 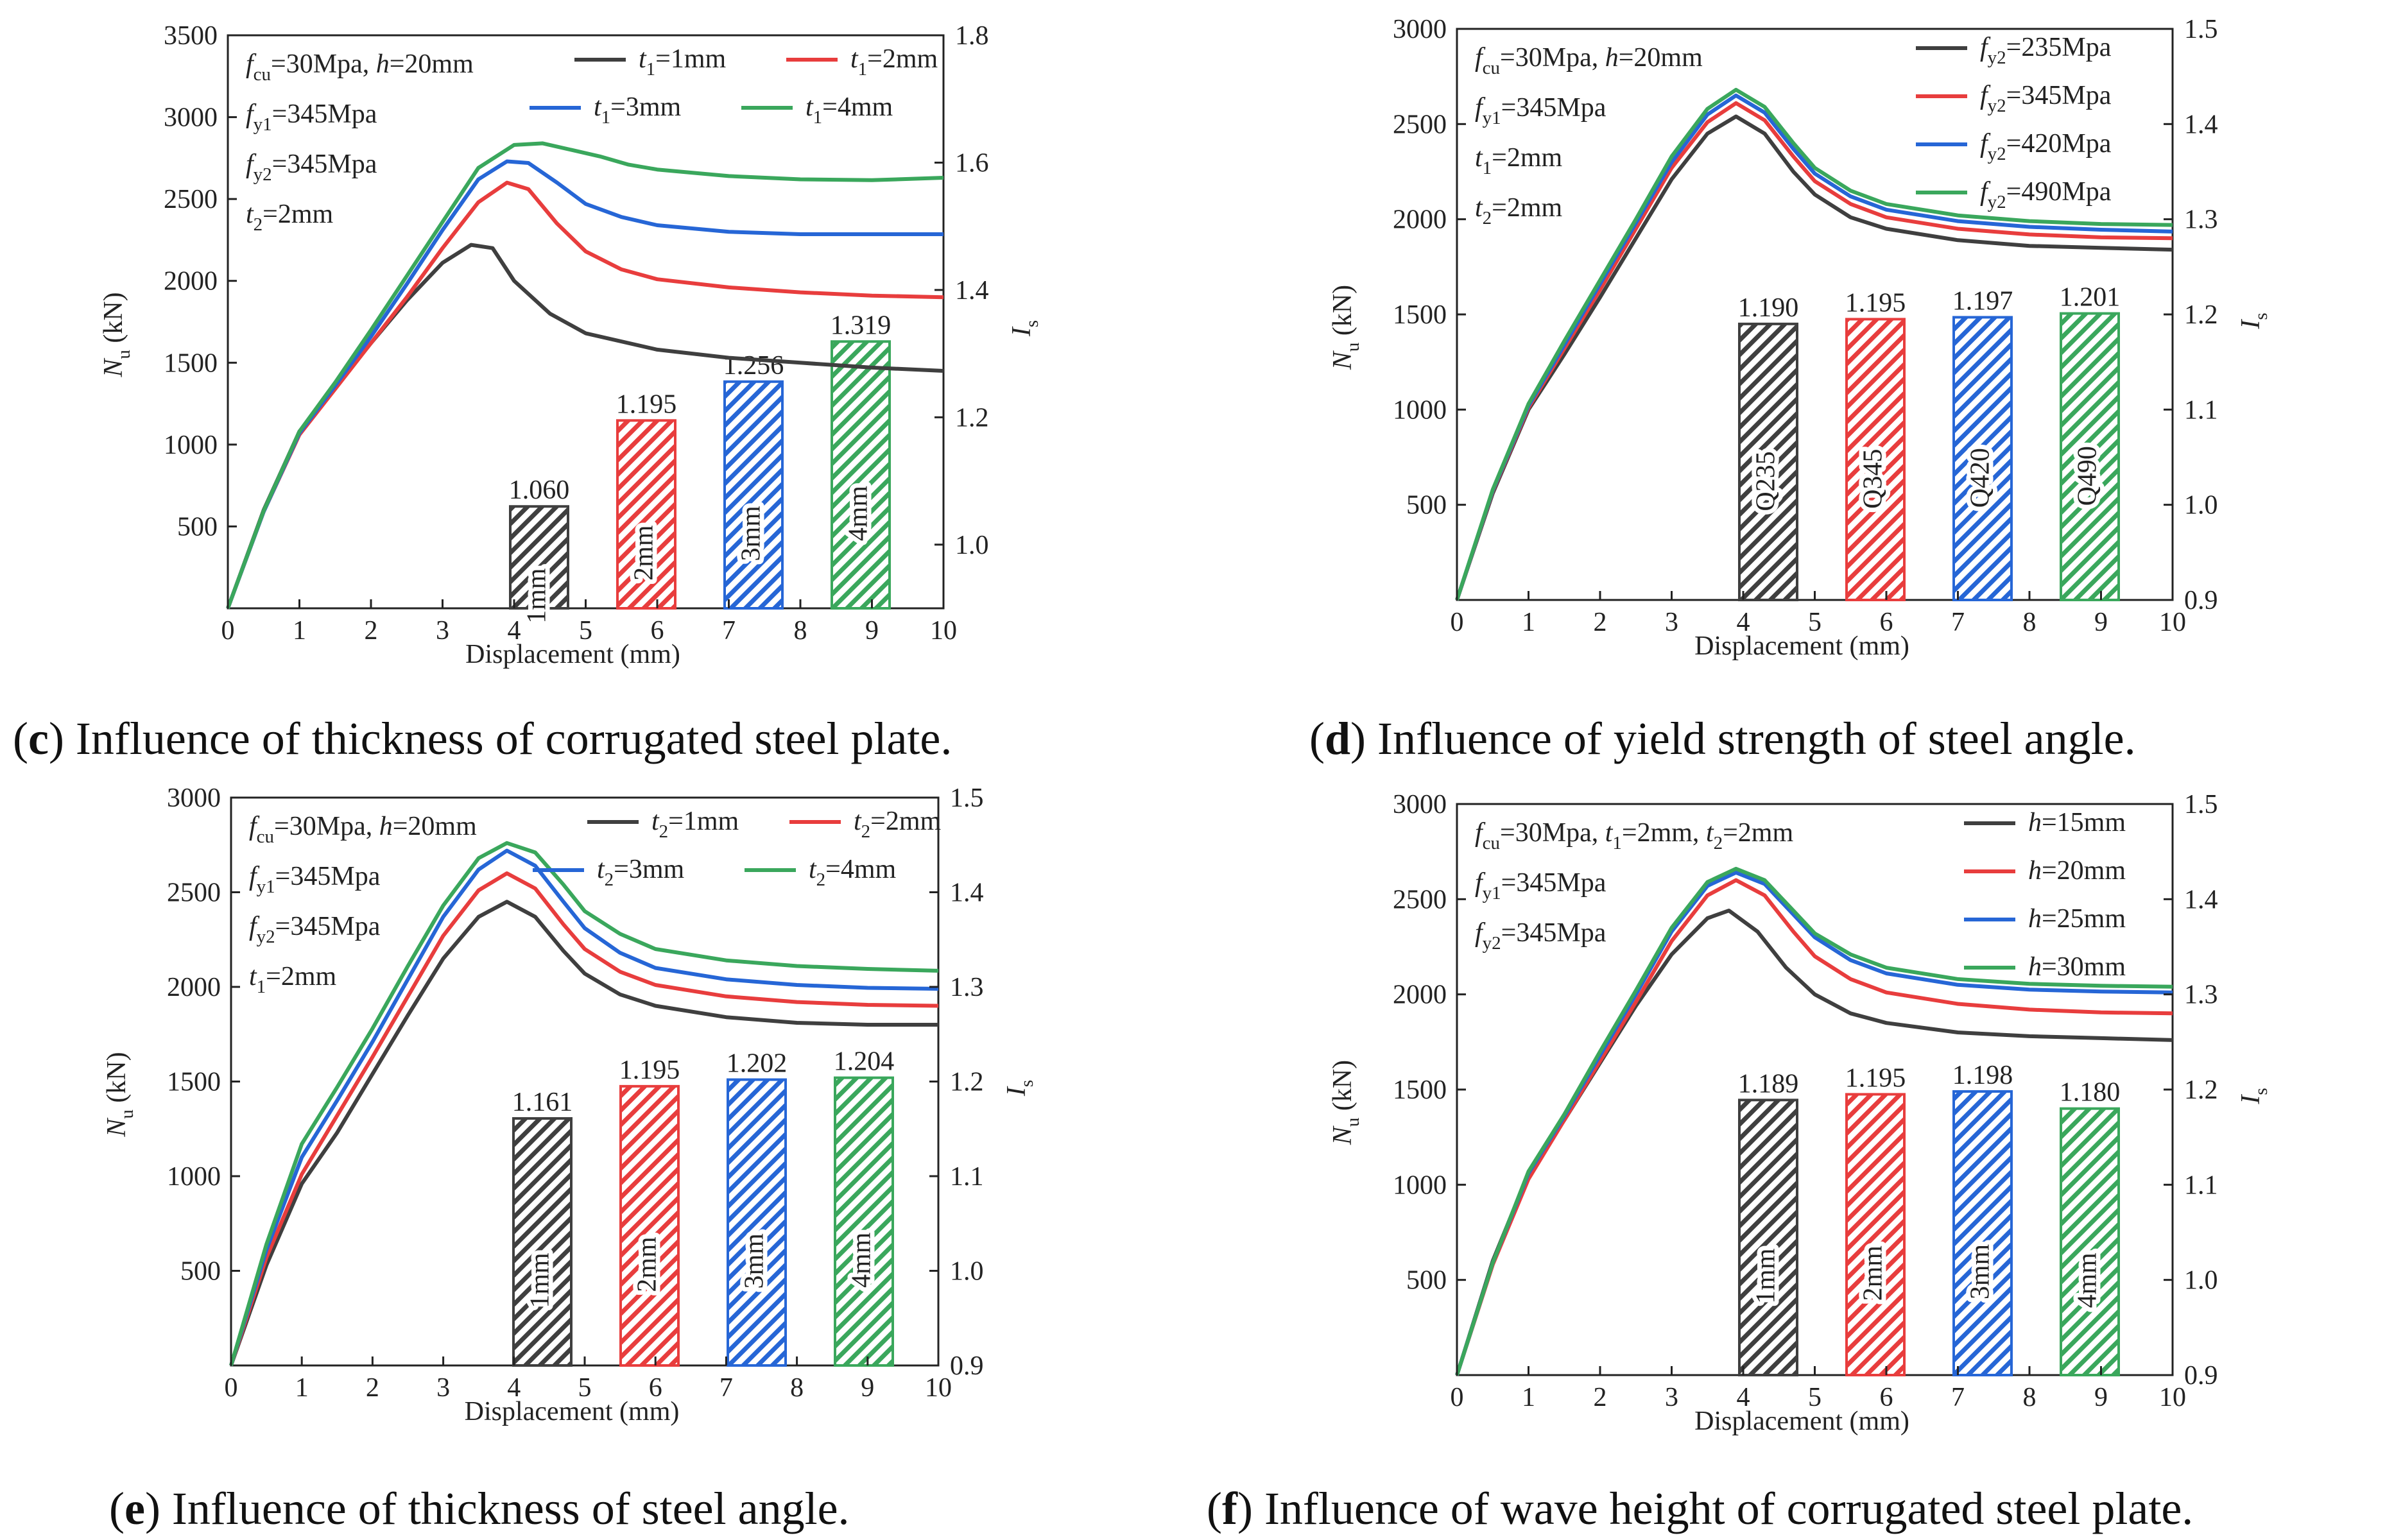 What do you see at coordinates (2088, 476) in the screenshot?
I see `bar-category-label: Q490` at bounding box center [2088, 476].